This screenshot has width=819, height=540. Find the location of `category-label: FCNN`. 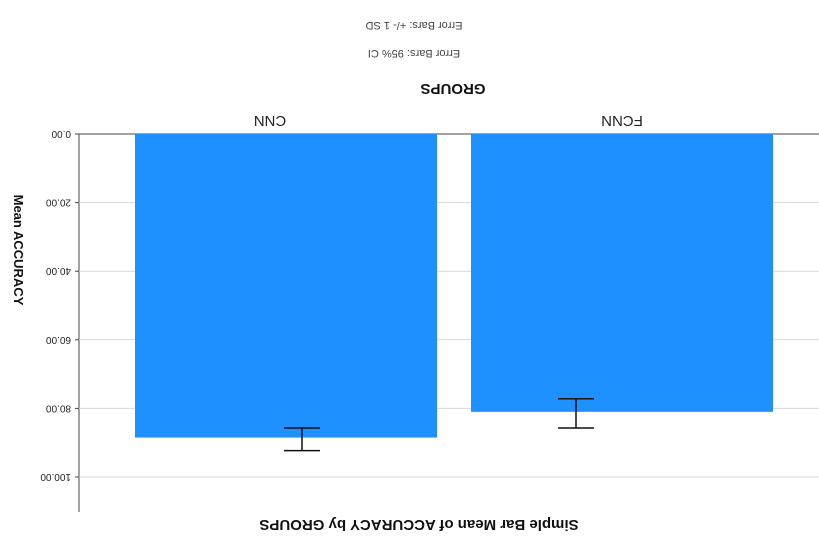

category-label: FCNN is located at coordinates (622, 120).